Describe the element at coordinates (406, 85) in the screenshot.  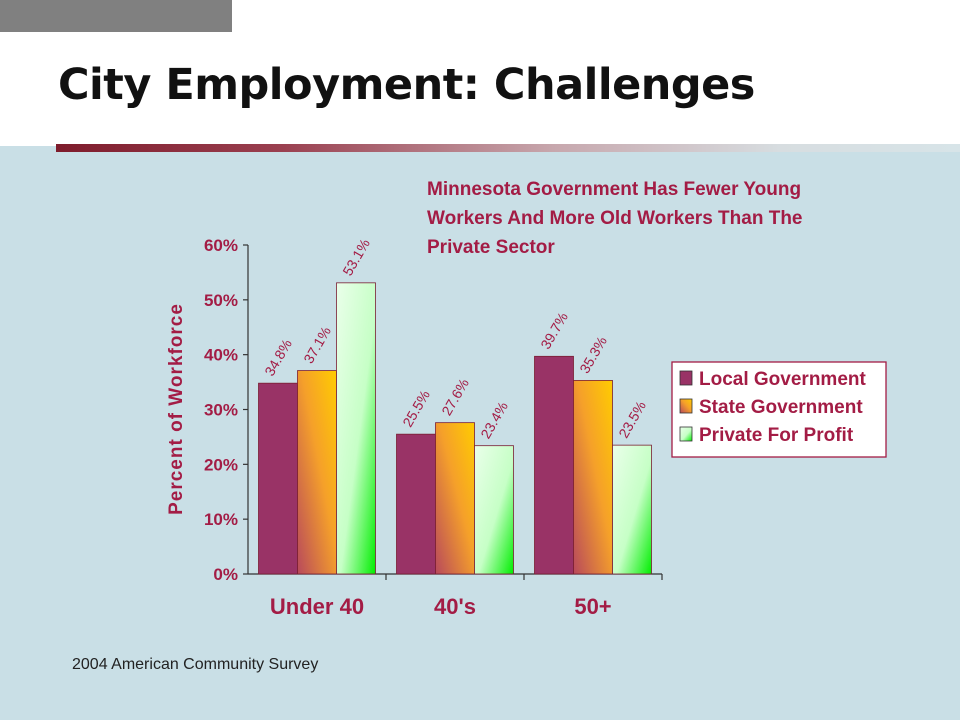
I see `slide-title: City Employment: Challenges` at that location.